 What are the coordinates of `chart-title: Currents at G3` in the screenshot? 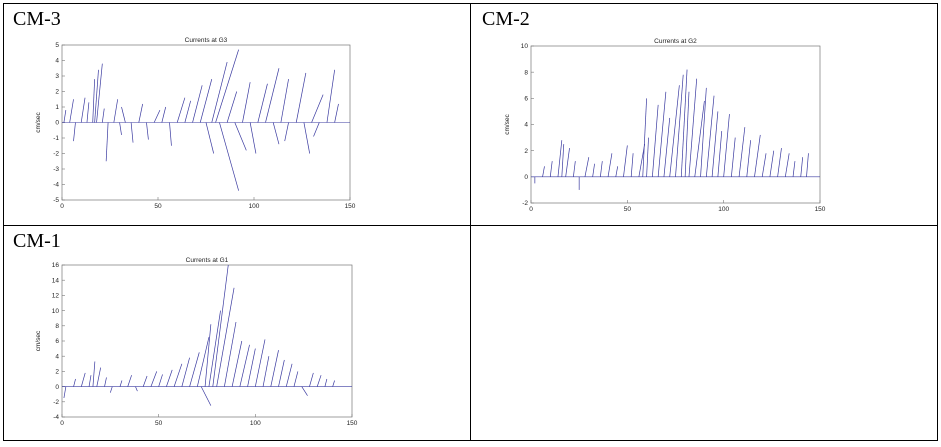 It's located at (206, 40).